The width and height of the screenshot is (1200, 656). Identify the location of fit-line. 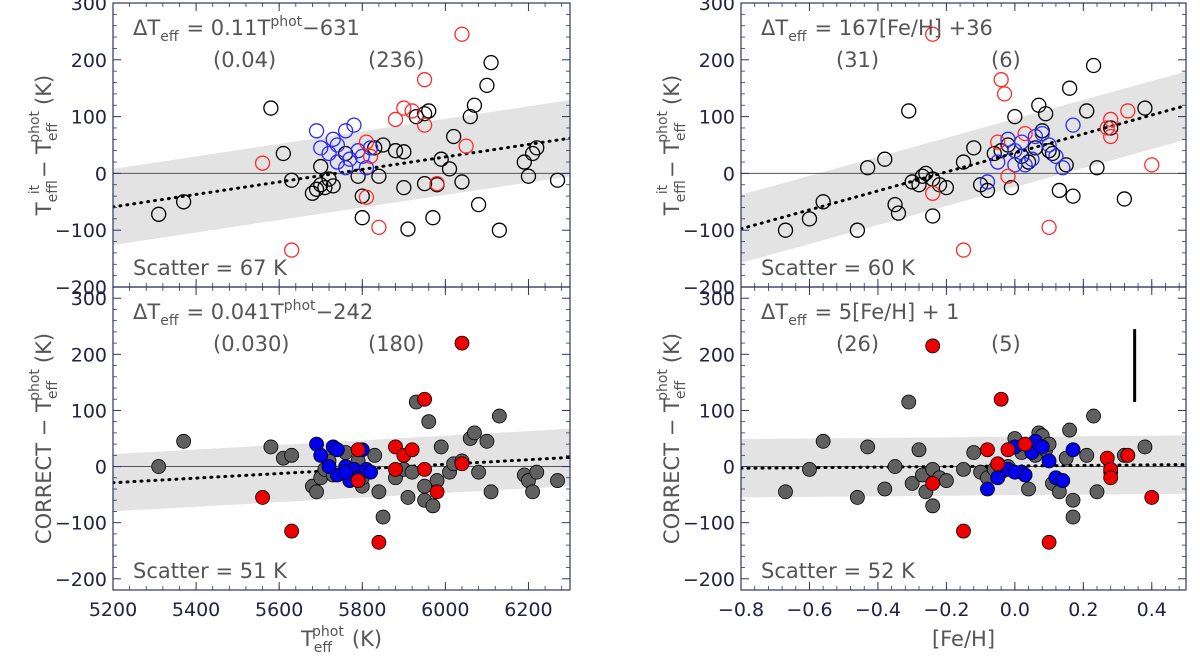
(963, 167).